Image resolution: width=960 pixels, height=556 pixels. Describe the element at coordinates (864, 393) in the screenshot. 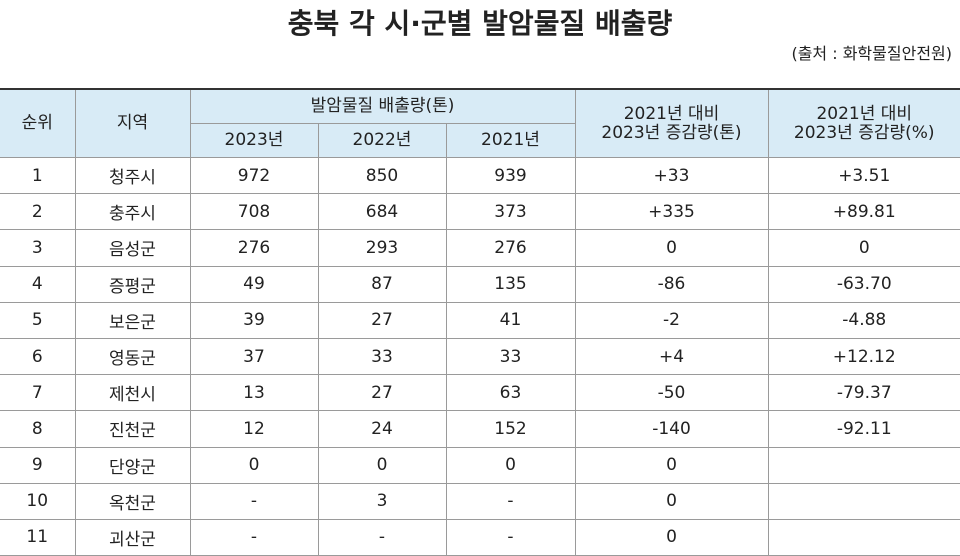

I see `table-cell: -79.37` at that location.